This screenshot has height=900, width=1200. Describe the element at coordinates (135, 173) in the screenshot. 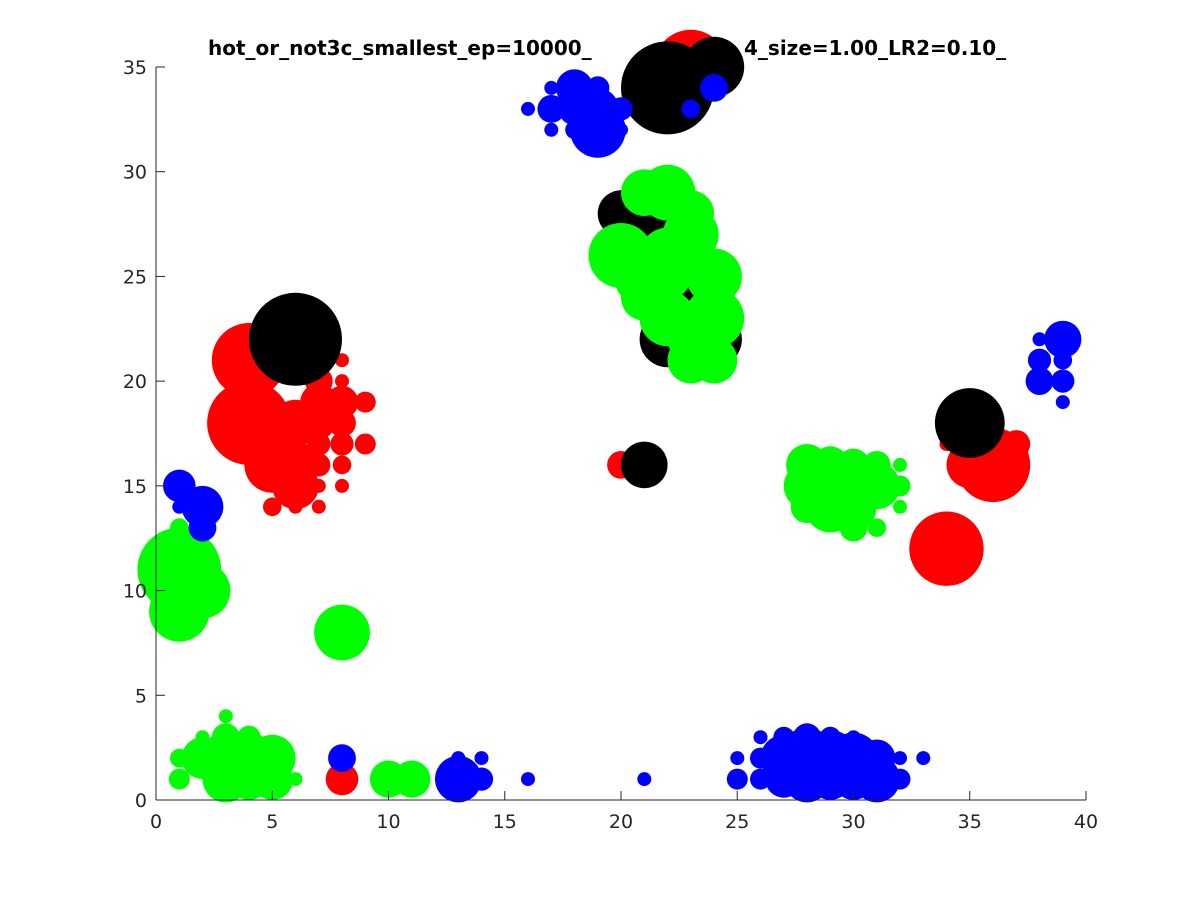

I see `y-tick-label: 30` at that location.